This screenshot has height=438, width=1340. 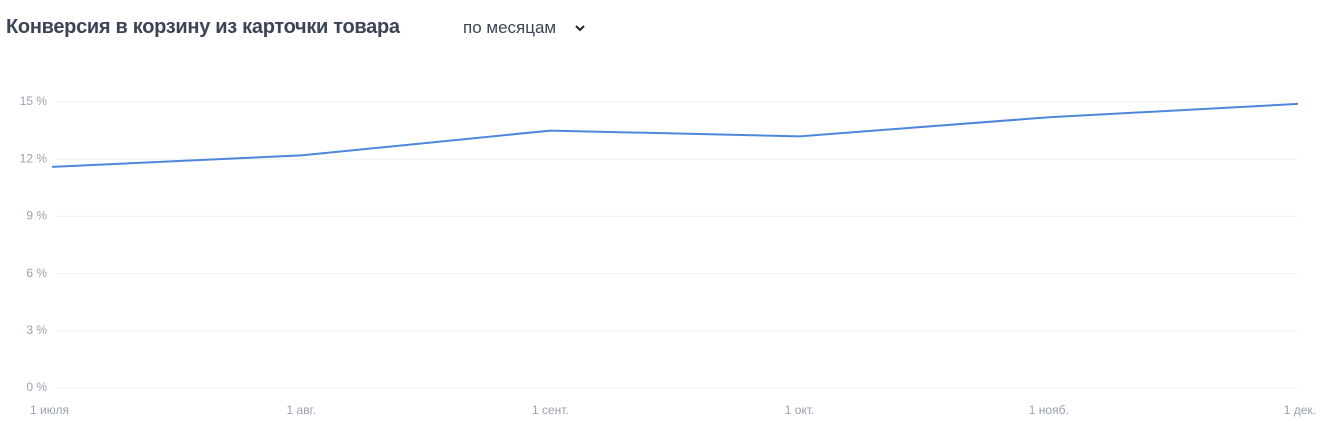 I want to click on x-tick-label: 1 сент., so click(x=550, y=410).